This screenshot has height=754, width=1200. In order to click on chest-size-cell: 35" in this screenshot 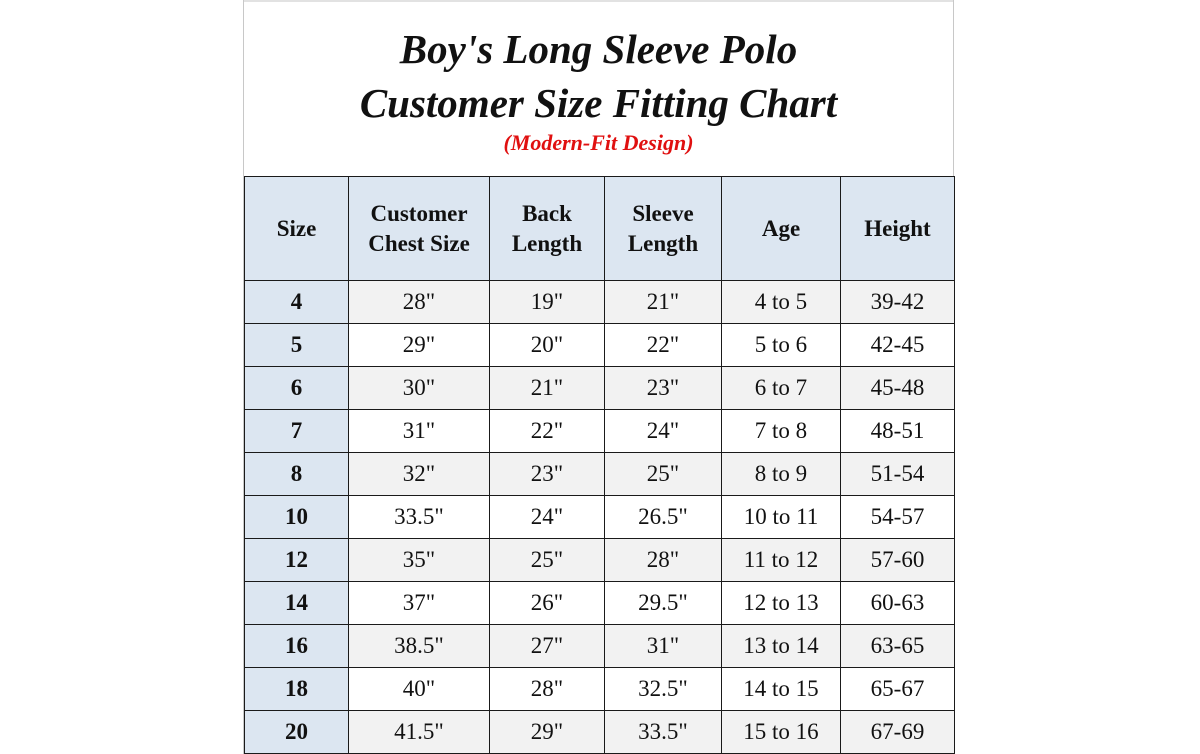, I will do `click(419, 560)`.